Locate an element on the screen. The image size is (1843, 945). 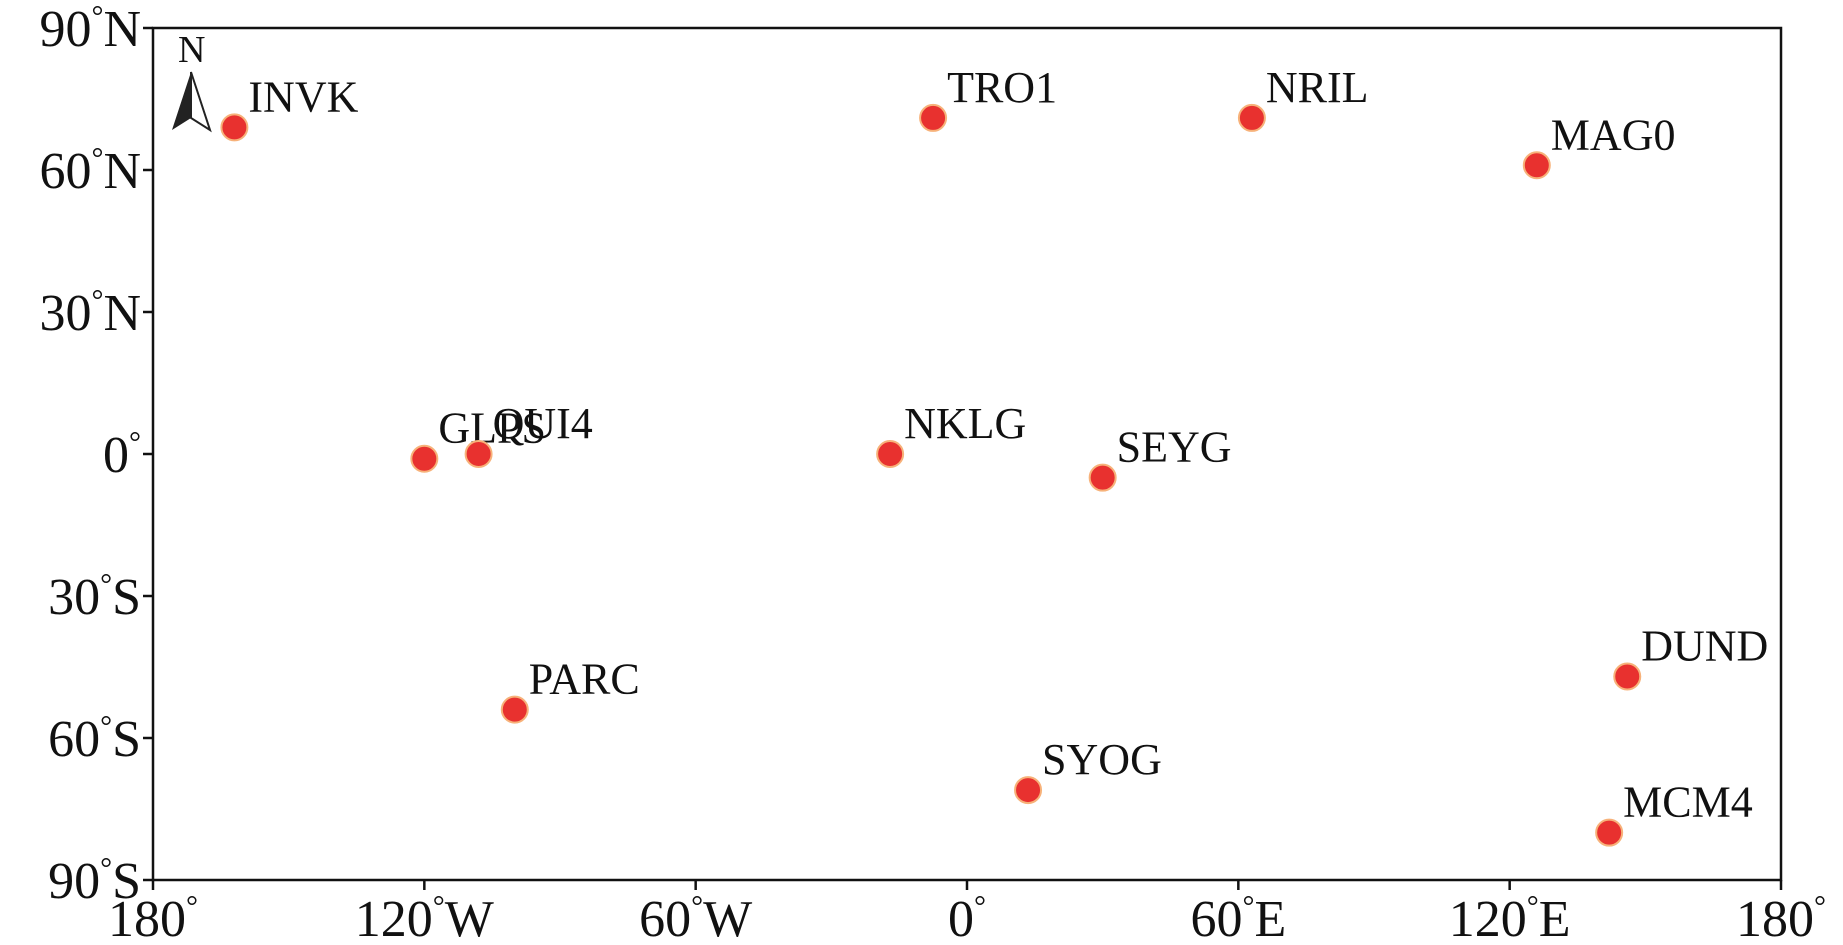
station-nril: NRIL is located at coordinates (1303, 97).